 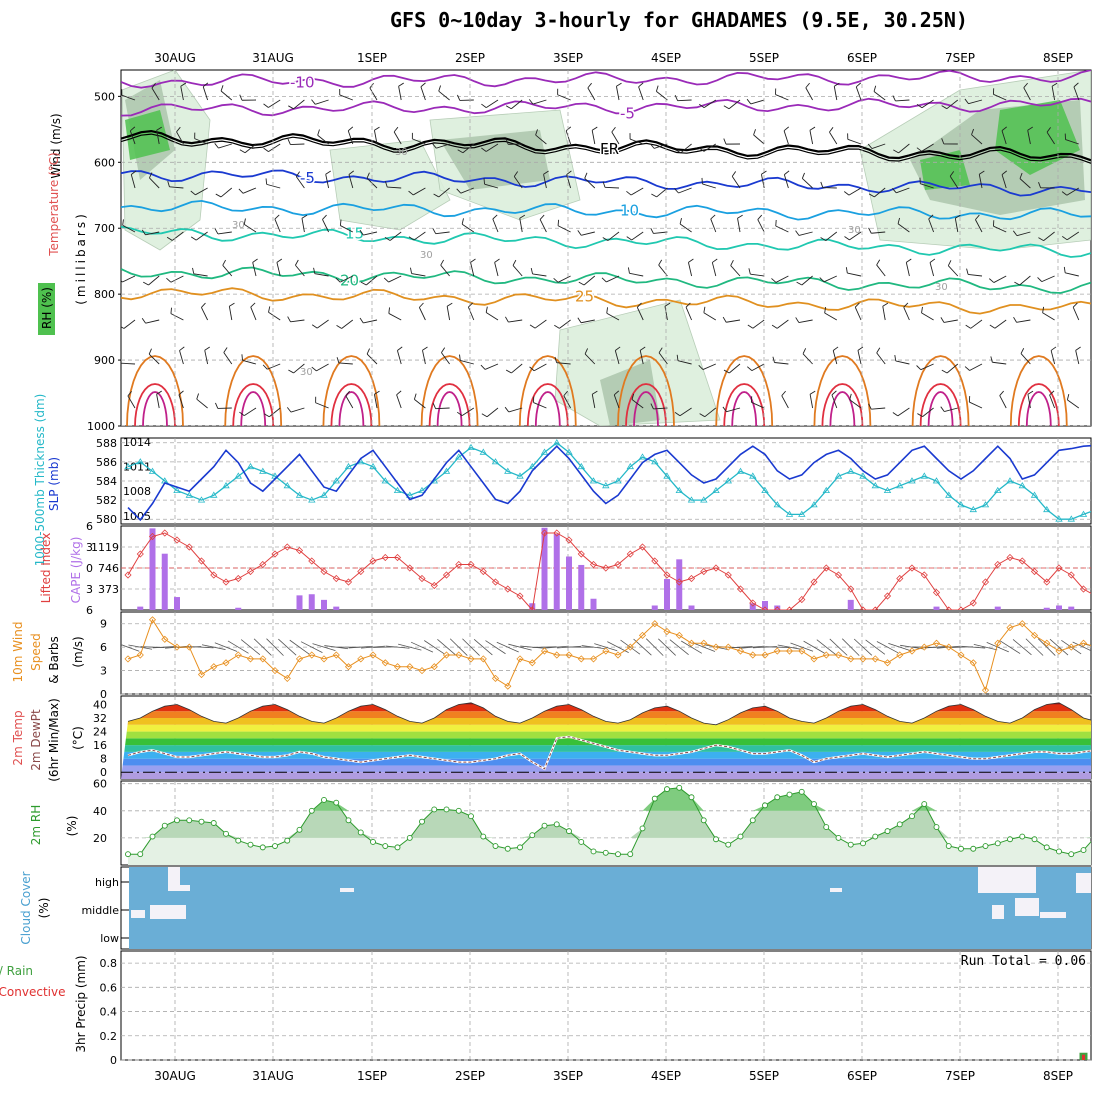 I want to click on rh-shade-dark, so click(x=630, y=393).